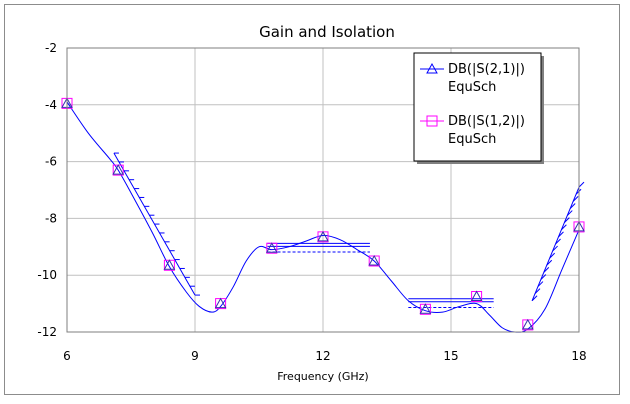 Image resolution: width=630 pixels, height=404 pixels. Describe the element at coordinates (432, 68) in the screenshot. I see `legend-triangle-marker` at that location.